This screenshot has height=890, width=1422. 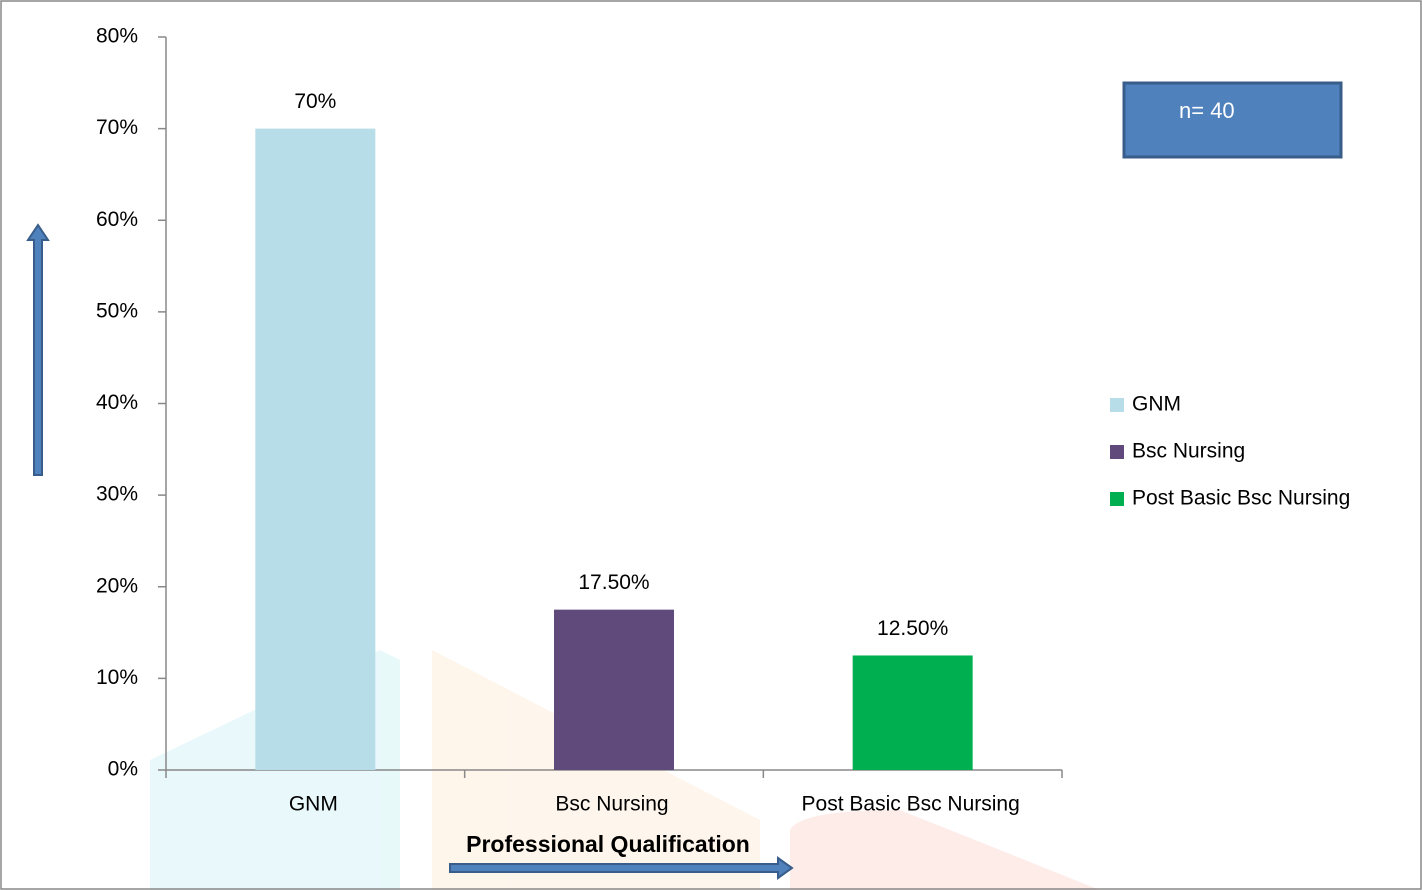 I want to click on data-label: 70%, so click(x=315, y=101).